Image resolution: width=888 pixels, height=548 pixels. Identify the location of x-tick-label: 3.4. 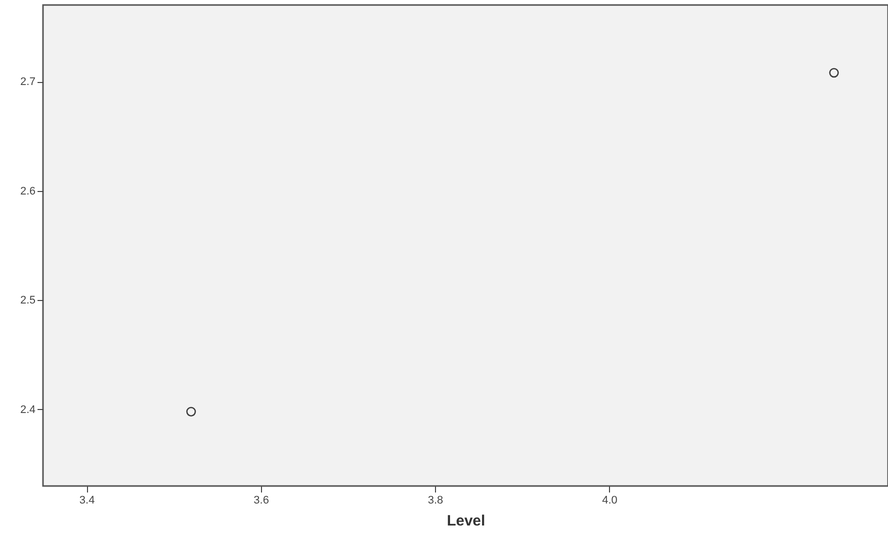
(87, 500).